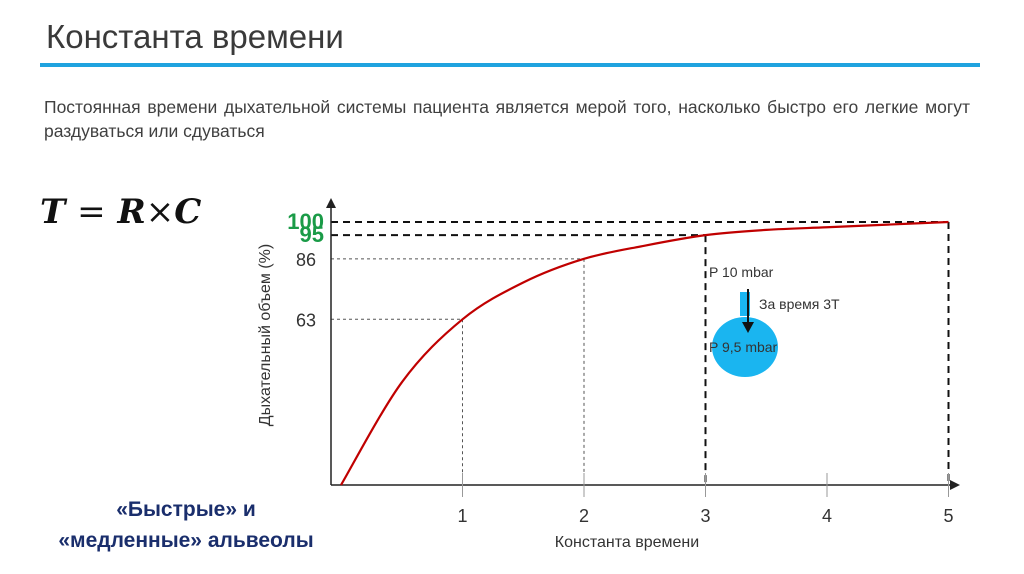 The image size is (1024, 574). I want to click on x-tick-label: 4, so click(827, 516).